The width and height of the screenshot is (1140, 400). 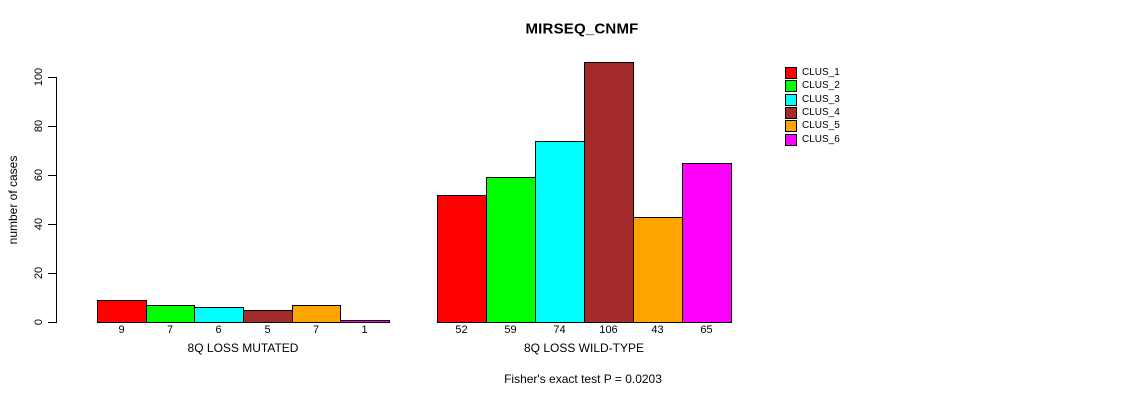 What do you see at coordinates (219, 315) in the screenshot?
I see `bar-clus_3-group1` at bounding box center [219, 315].